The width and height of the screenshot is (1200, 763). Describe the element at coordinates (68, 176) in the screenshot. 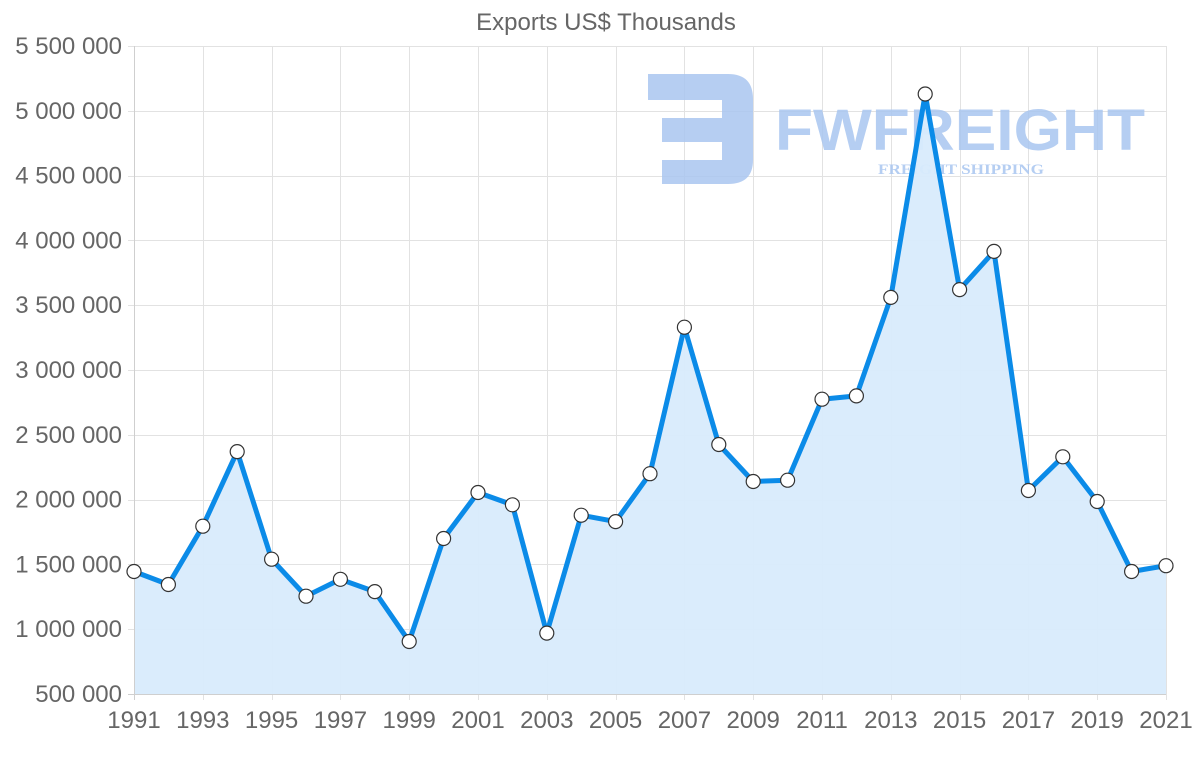

I see `y-tick-label: 4 500 000` at that location.